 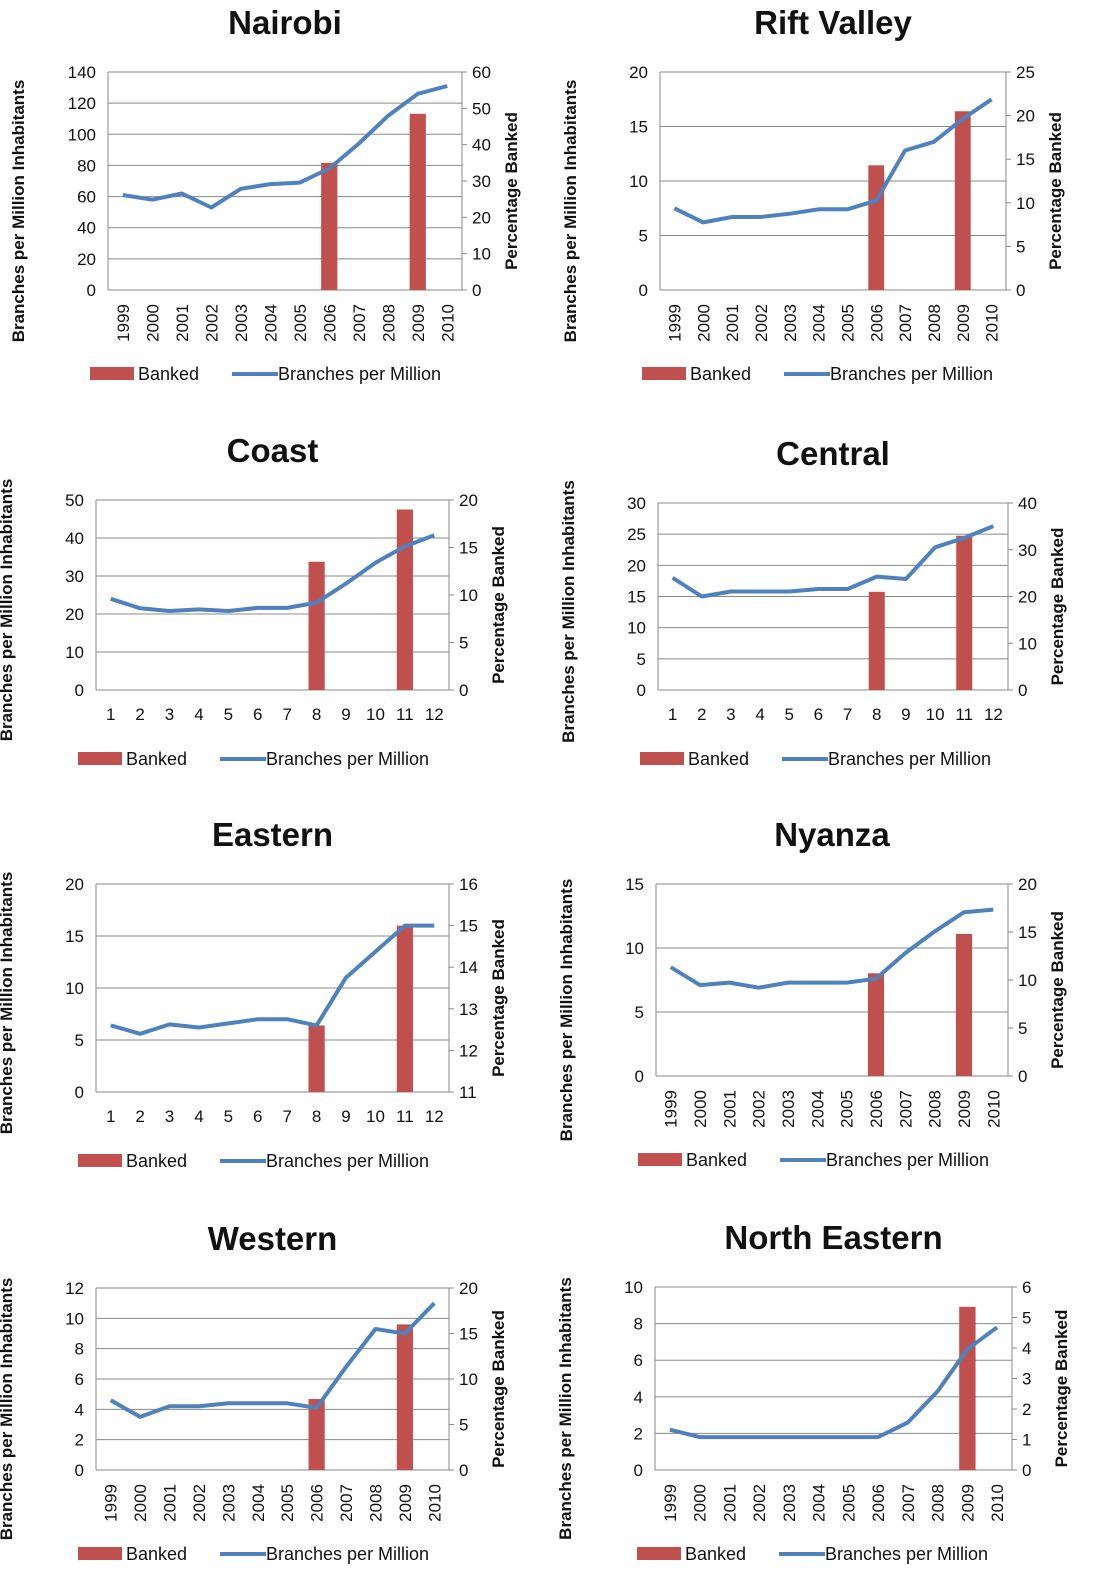 What do you see at coordinates (82, 72) in the screenshot?
I see `y-tick-left: 140` at bounding box center [82, 72].